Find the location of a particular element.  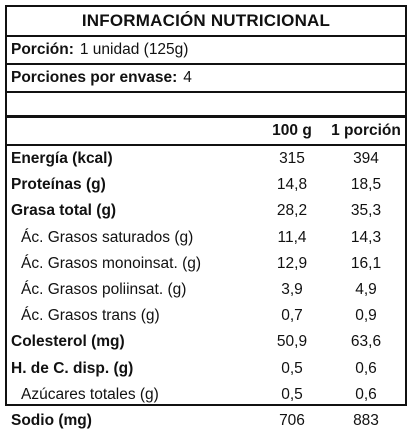

column-header-portion: 1 porción is located at coordinates (366, 130).